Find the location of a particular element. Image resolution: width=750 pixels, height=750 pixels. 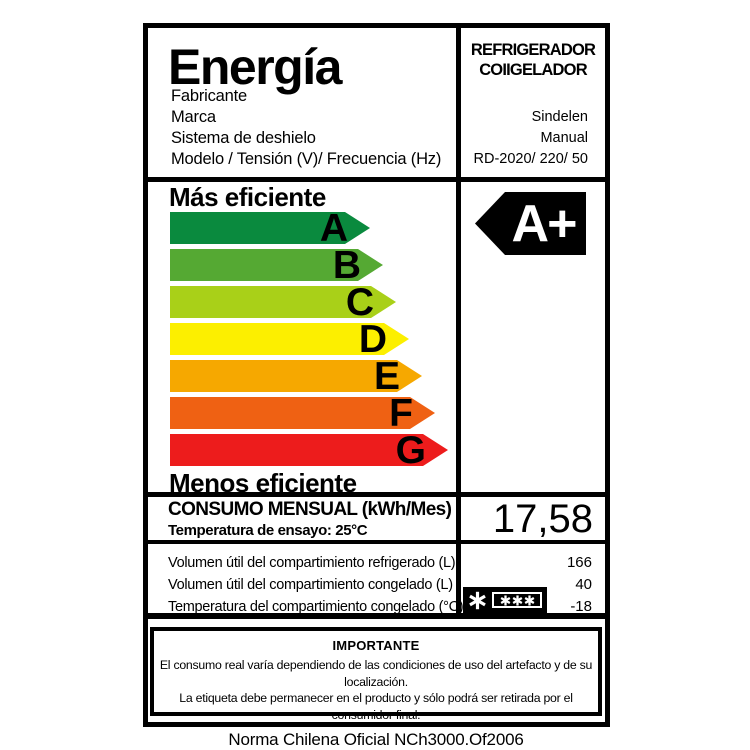

detail-value-refrigerated-volume: 166 is located at coordinates (579, 562).